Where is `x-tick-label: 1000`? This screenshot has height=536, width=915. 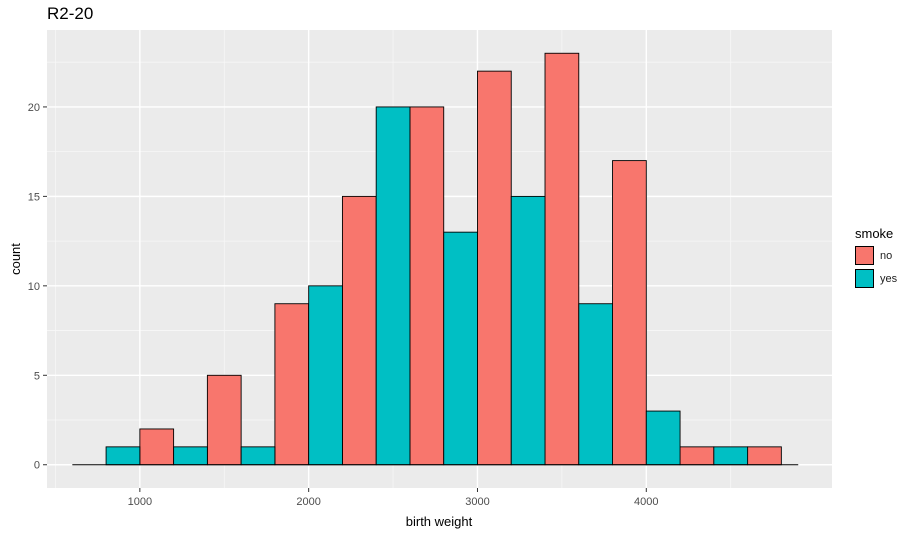
x-tick-label: 1000 is located at coordinates (140, 502).